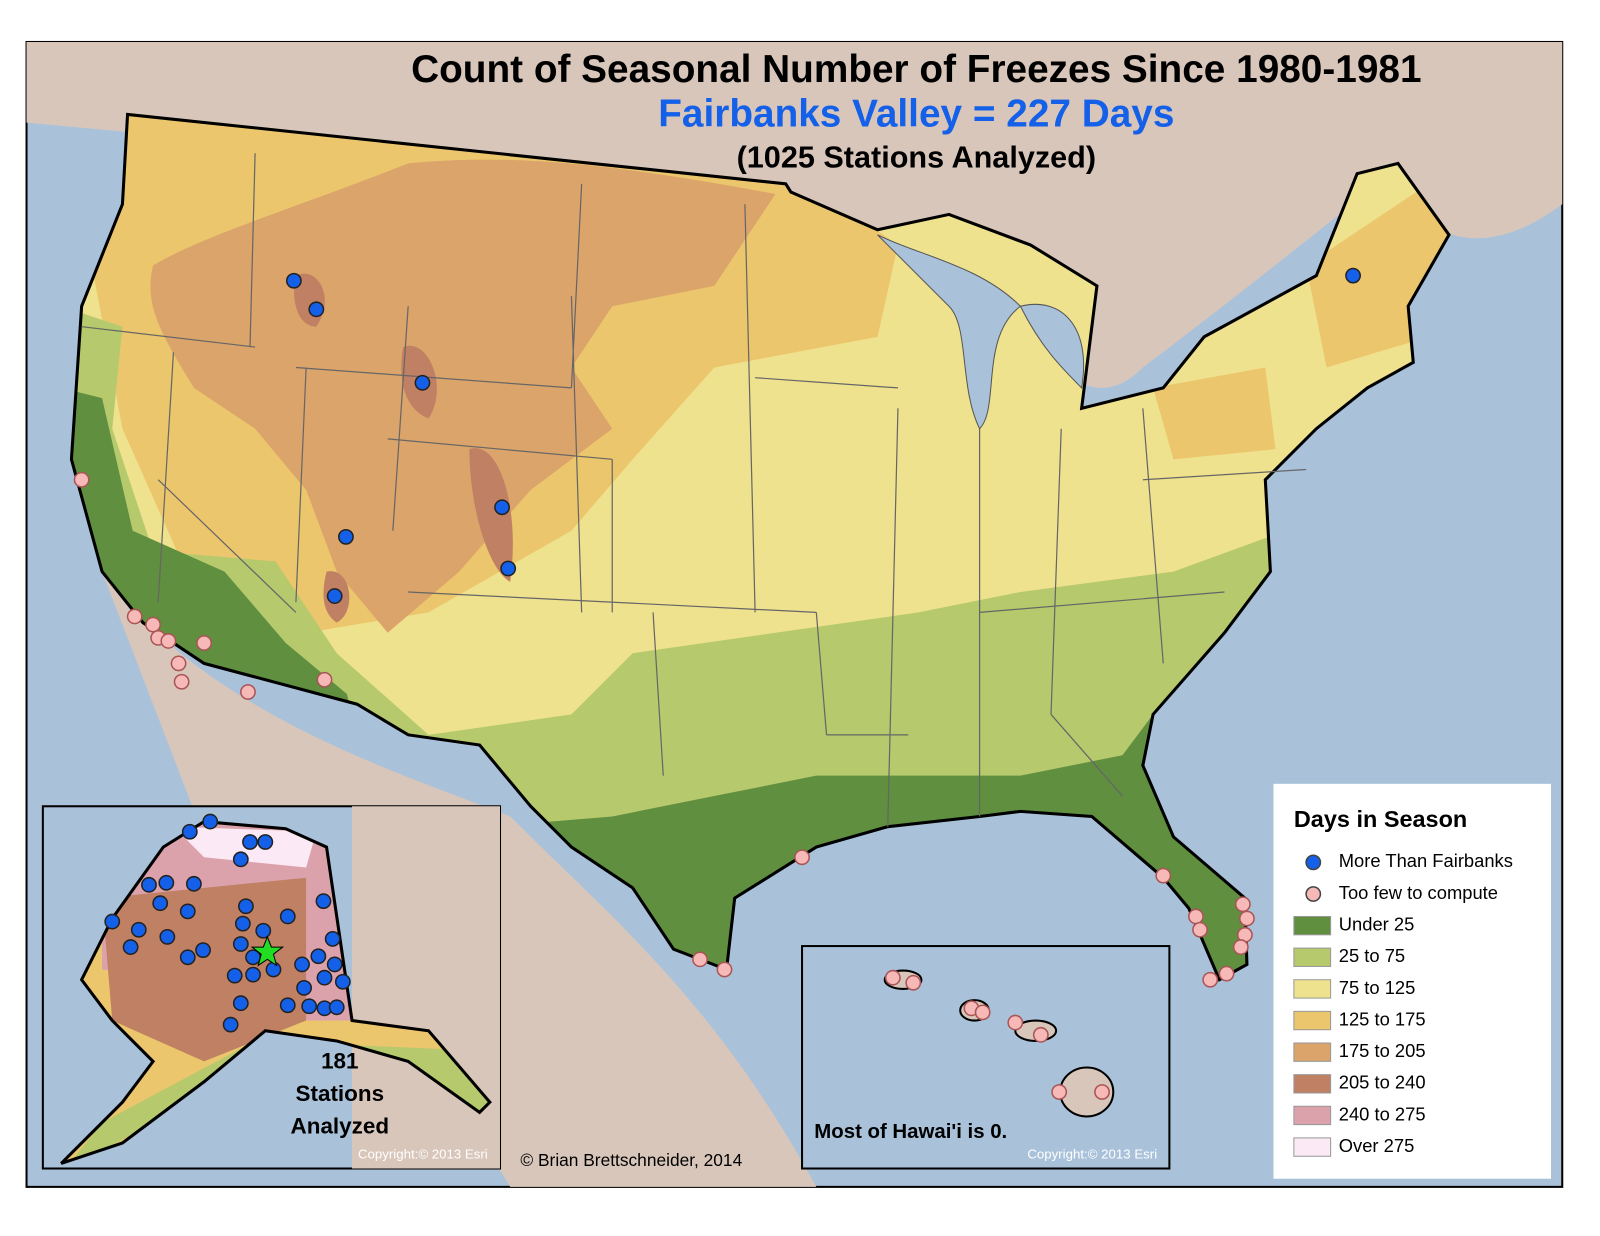 This screenshot has width=1600, height=1236. Describe the element at coordinates (910, 1132) in the screenshot. I see `hawaii-note: Most of Hawai'i is 0.` at that location.